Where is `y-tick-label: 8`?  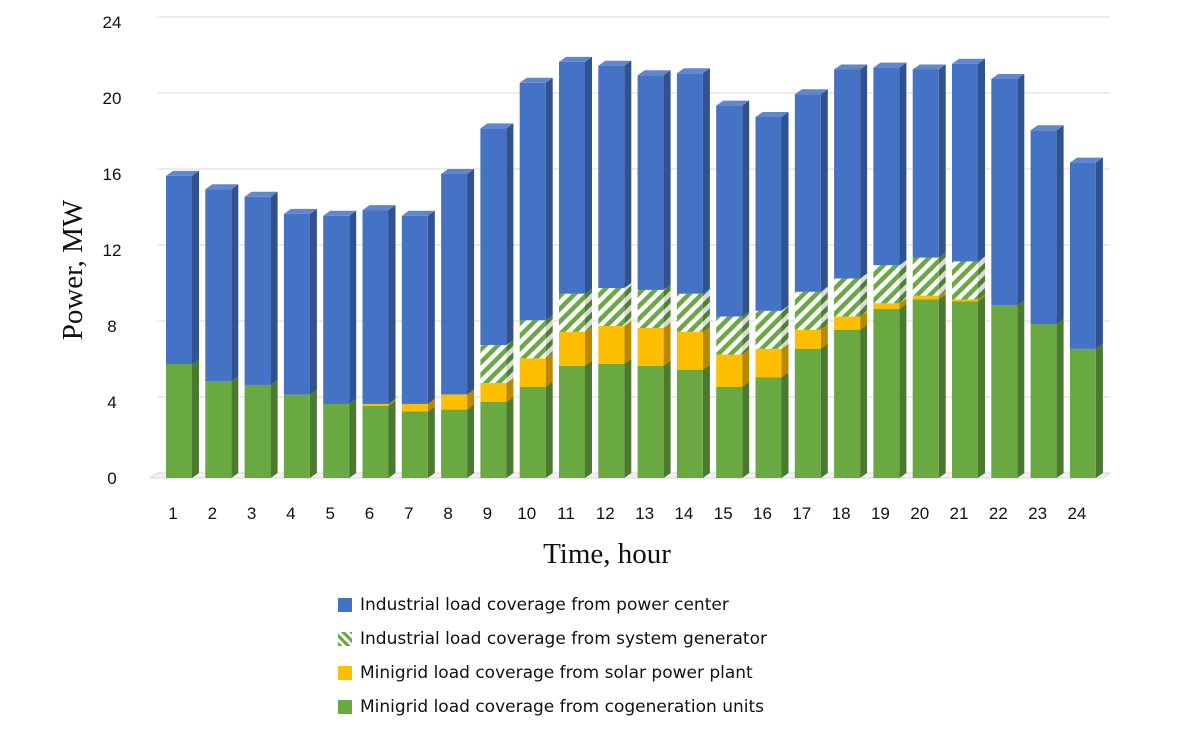
y-tick-label: 8 is located at coordinates (111, 326).